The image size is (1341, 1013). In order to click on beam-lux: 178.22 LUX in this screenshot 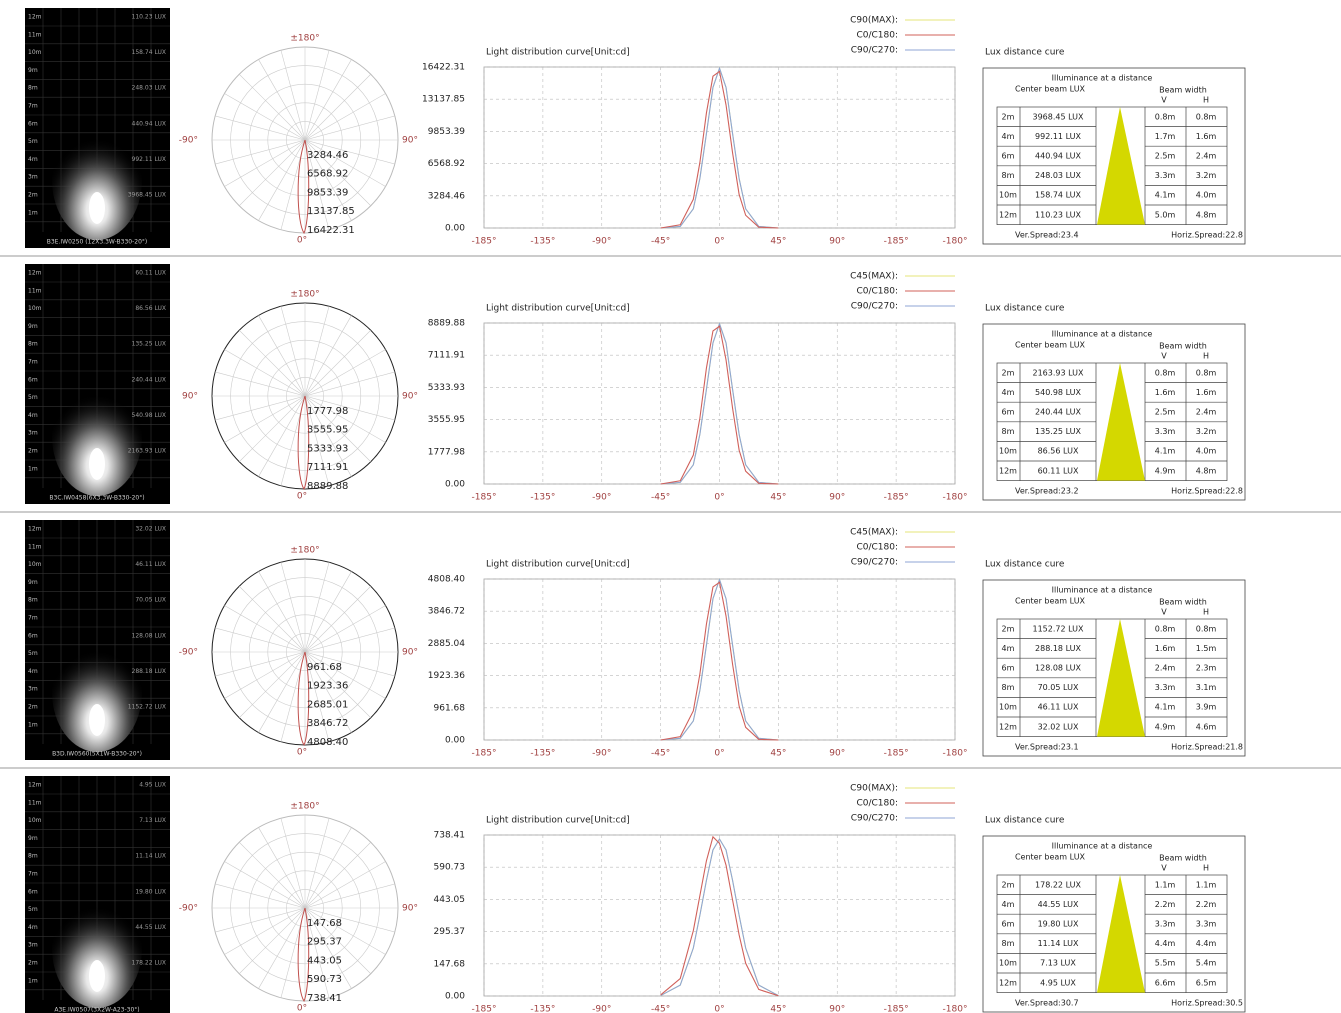, I will do `click(149, 963)`.